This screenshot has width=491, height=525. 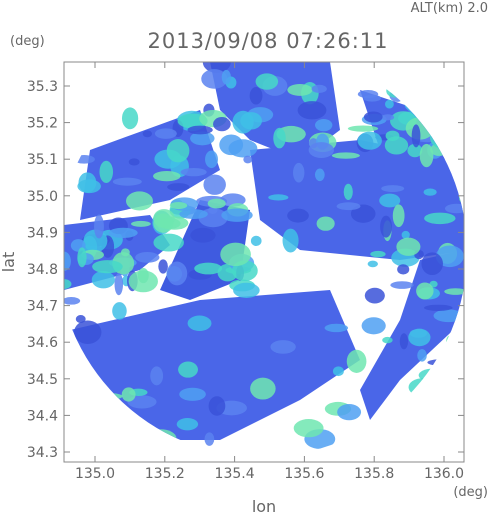 I want to click on y-tick-label: 34.5, so click(x=42, y=380).